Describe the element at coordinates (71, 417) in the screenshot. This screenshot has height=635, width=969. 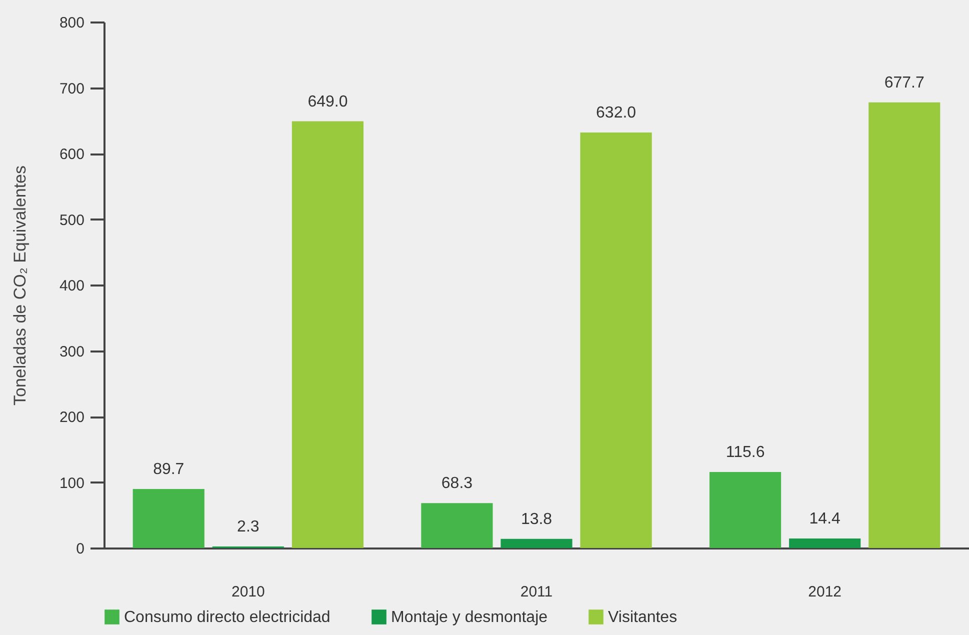
I see `y-tick-label: 200` at that location.